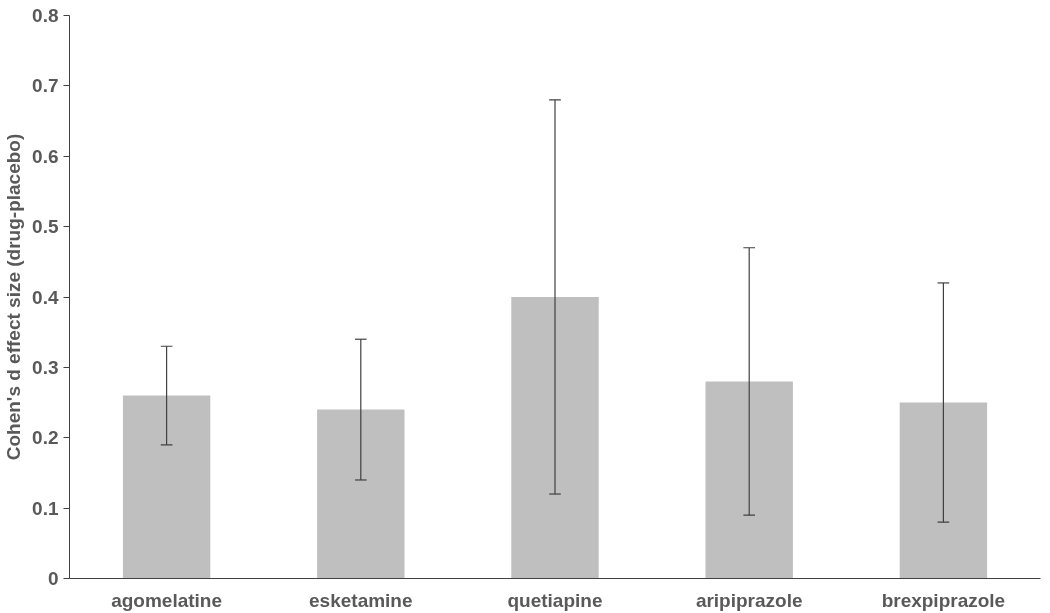 The image size is (1050, 613). Describe the element at coordinates (555, 600) in the screenshot. I see `x-tick-label: quetiapine` at that location.